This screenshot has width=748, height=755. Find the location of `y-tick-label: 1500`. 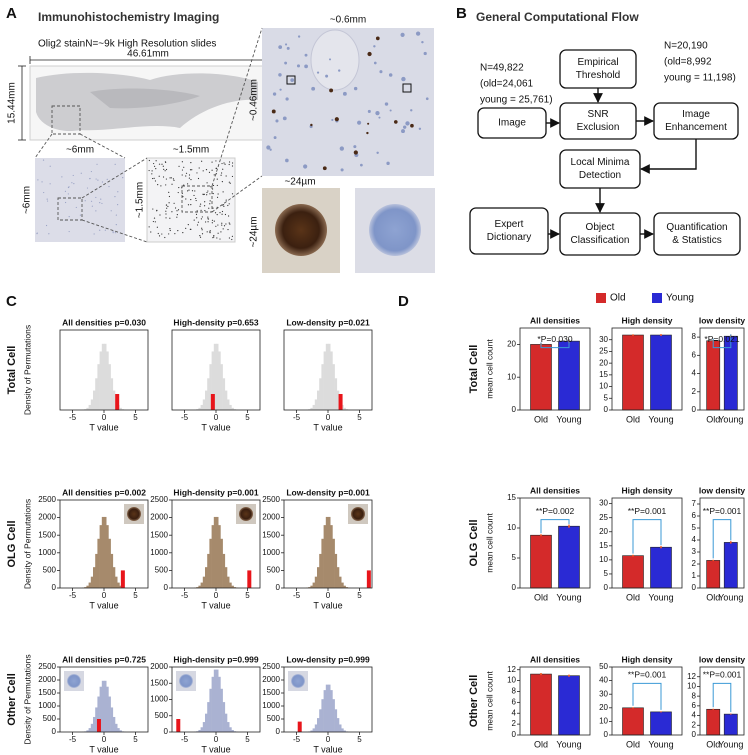

y-tick-label: 1500 is located at coordinates (47, 692).